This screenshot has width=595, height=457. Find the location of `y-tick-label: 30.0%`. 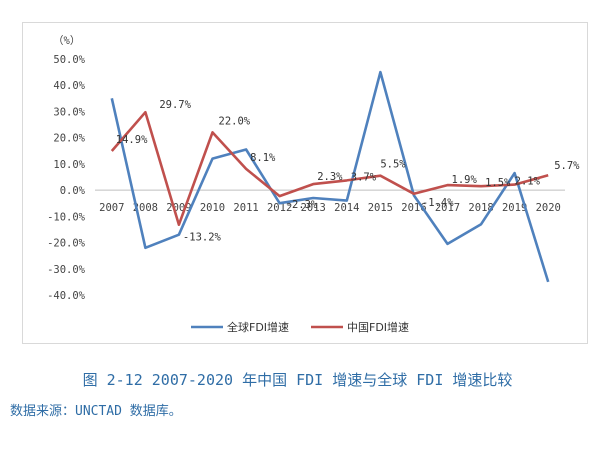

y-tick-label: 30.0% is located at coordinates (69, 112).